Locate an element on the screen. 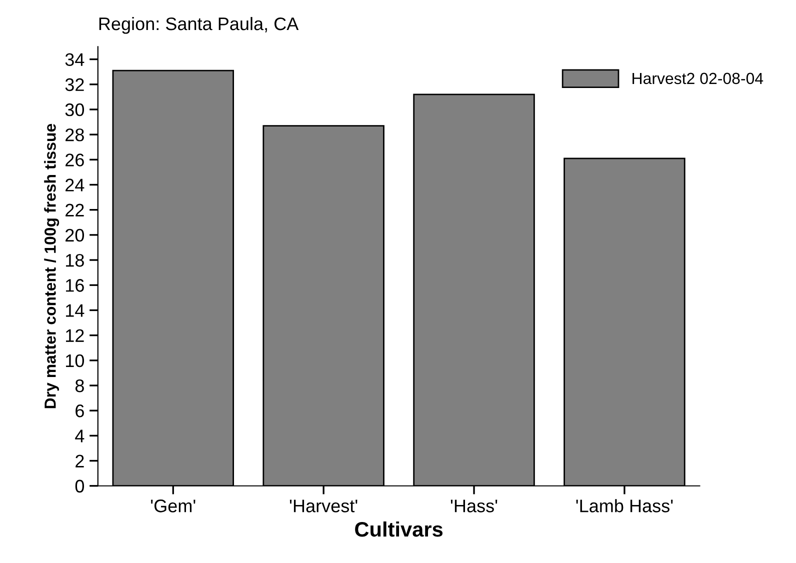 Image resolution: width=796 pixels, height=563 pixels. y-tick-label: 8 is located at coordinates (79, 385).